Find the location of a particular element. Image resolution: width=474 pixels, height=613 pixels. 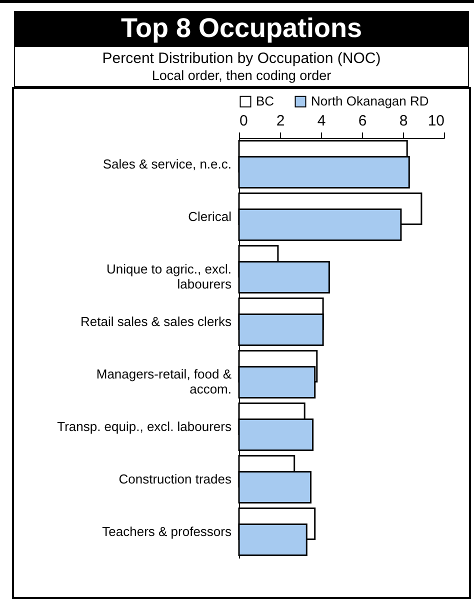

chart-title: Top 8 Occupations is located at coordinates (241, 29).